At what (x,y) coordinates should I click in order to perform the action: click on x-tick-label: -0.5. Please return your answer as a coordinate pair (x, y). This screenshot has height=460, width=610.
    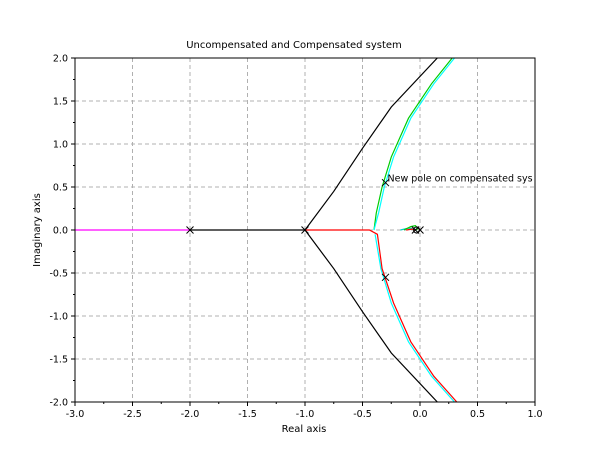
    Looking at the image, I should click on (362, 414).